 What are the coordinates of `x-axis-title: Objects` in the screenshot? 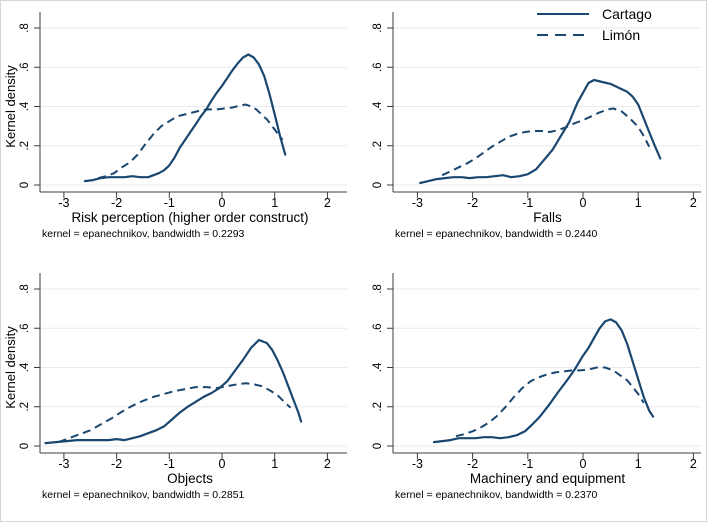 It's located at (190, 478).